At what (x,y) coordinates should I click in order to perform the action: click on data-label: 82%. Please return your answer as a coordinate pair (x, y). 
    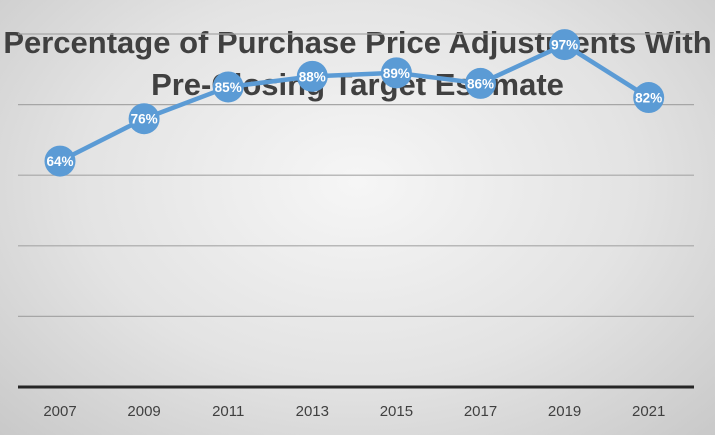
    Looking at the image, I should click on (648, 98).